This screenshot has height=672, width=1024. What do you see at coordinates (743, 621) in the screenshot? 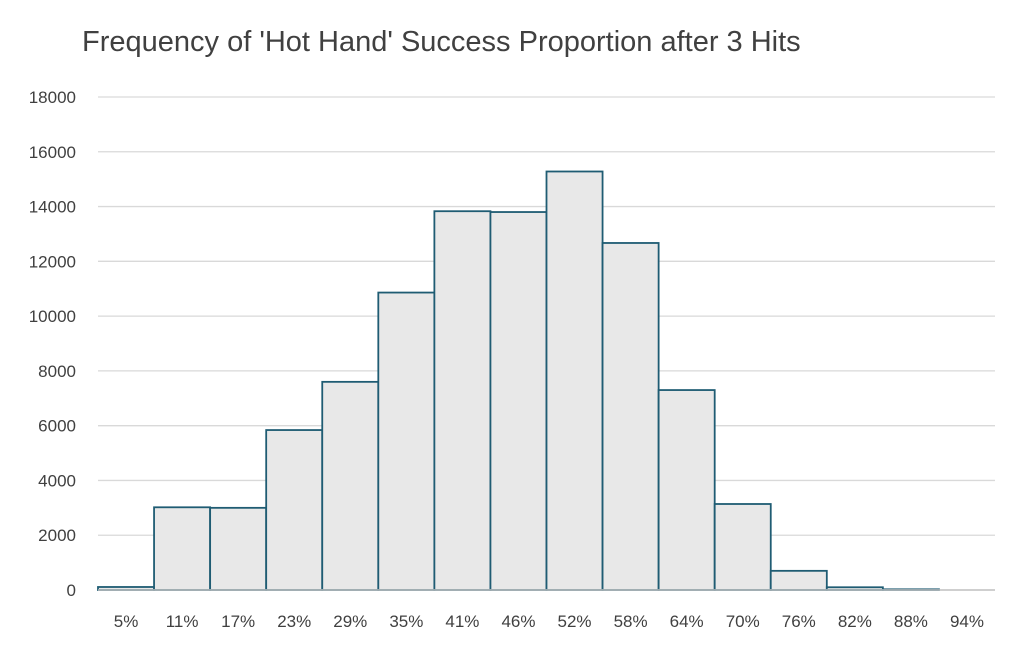
I see `x-tick-label: 70%` at bounding box center [743, 621].